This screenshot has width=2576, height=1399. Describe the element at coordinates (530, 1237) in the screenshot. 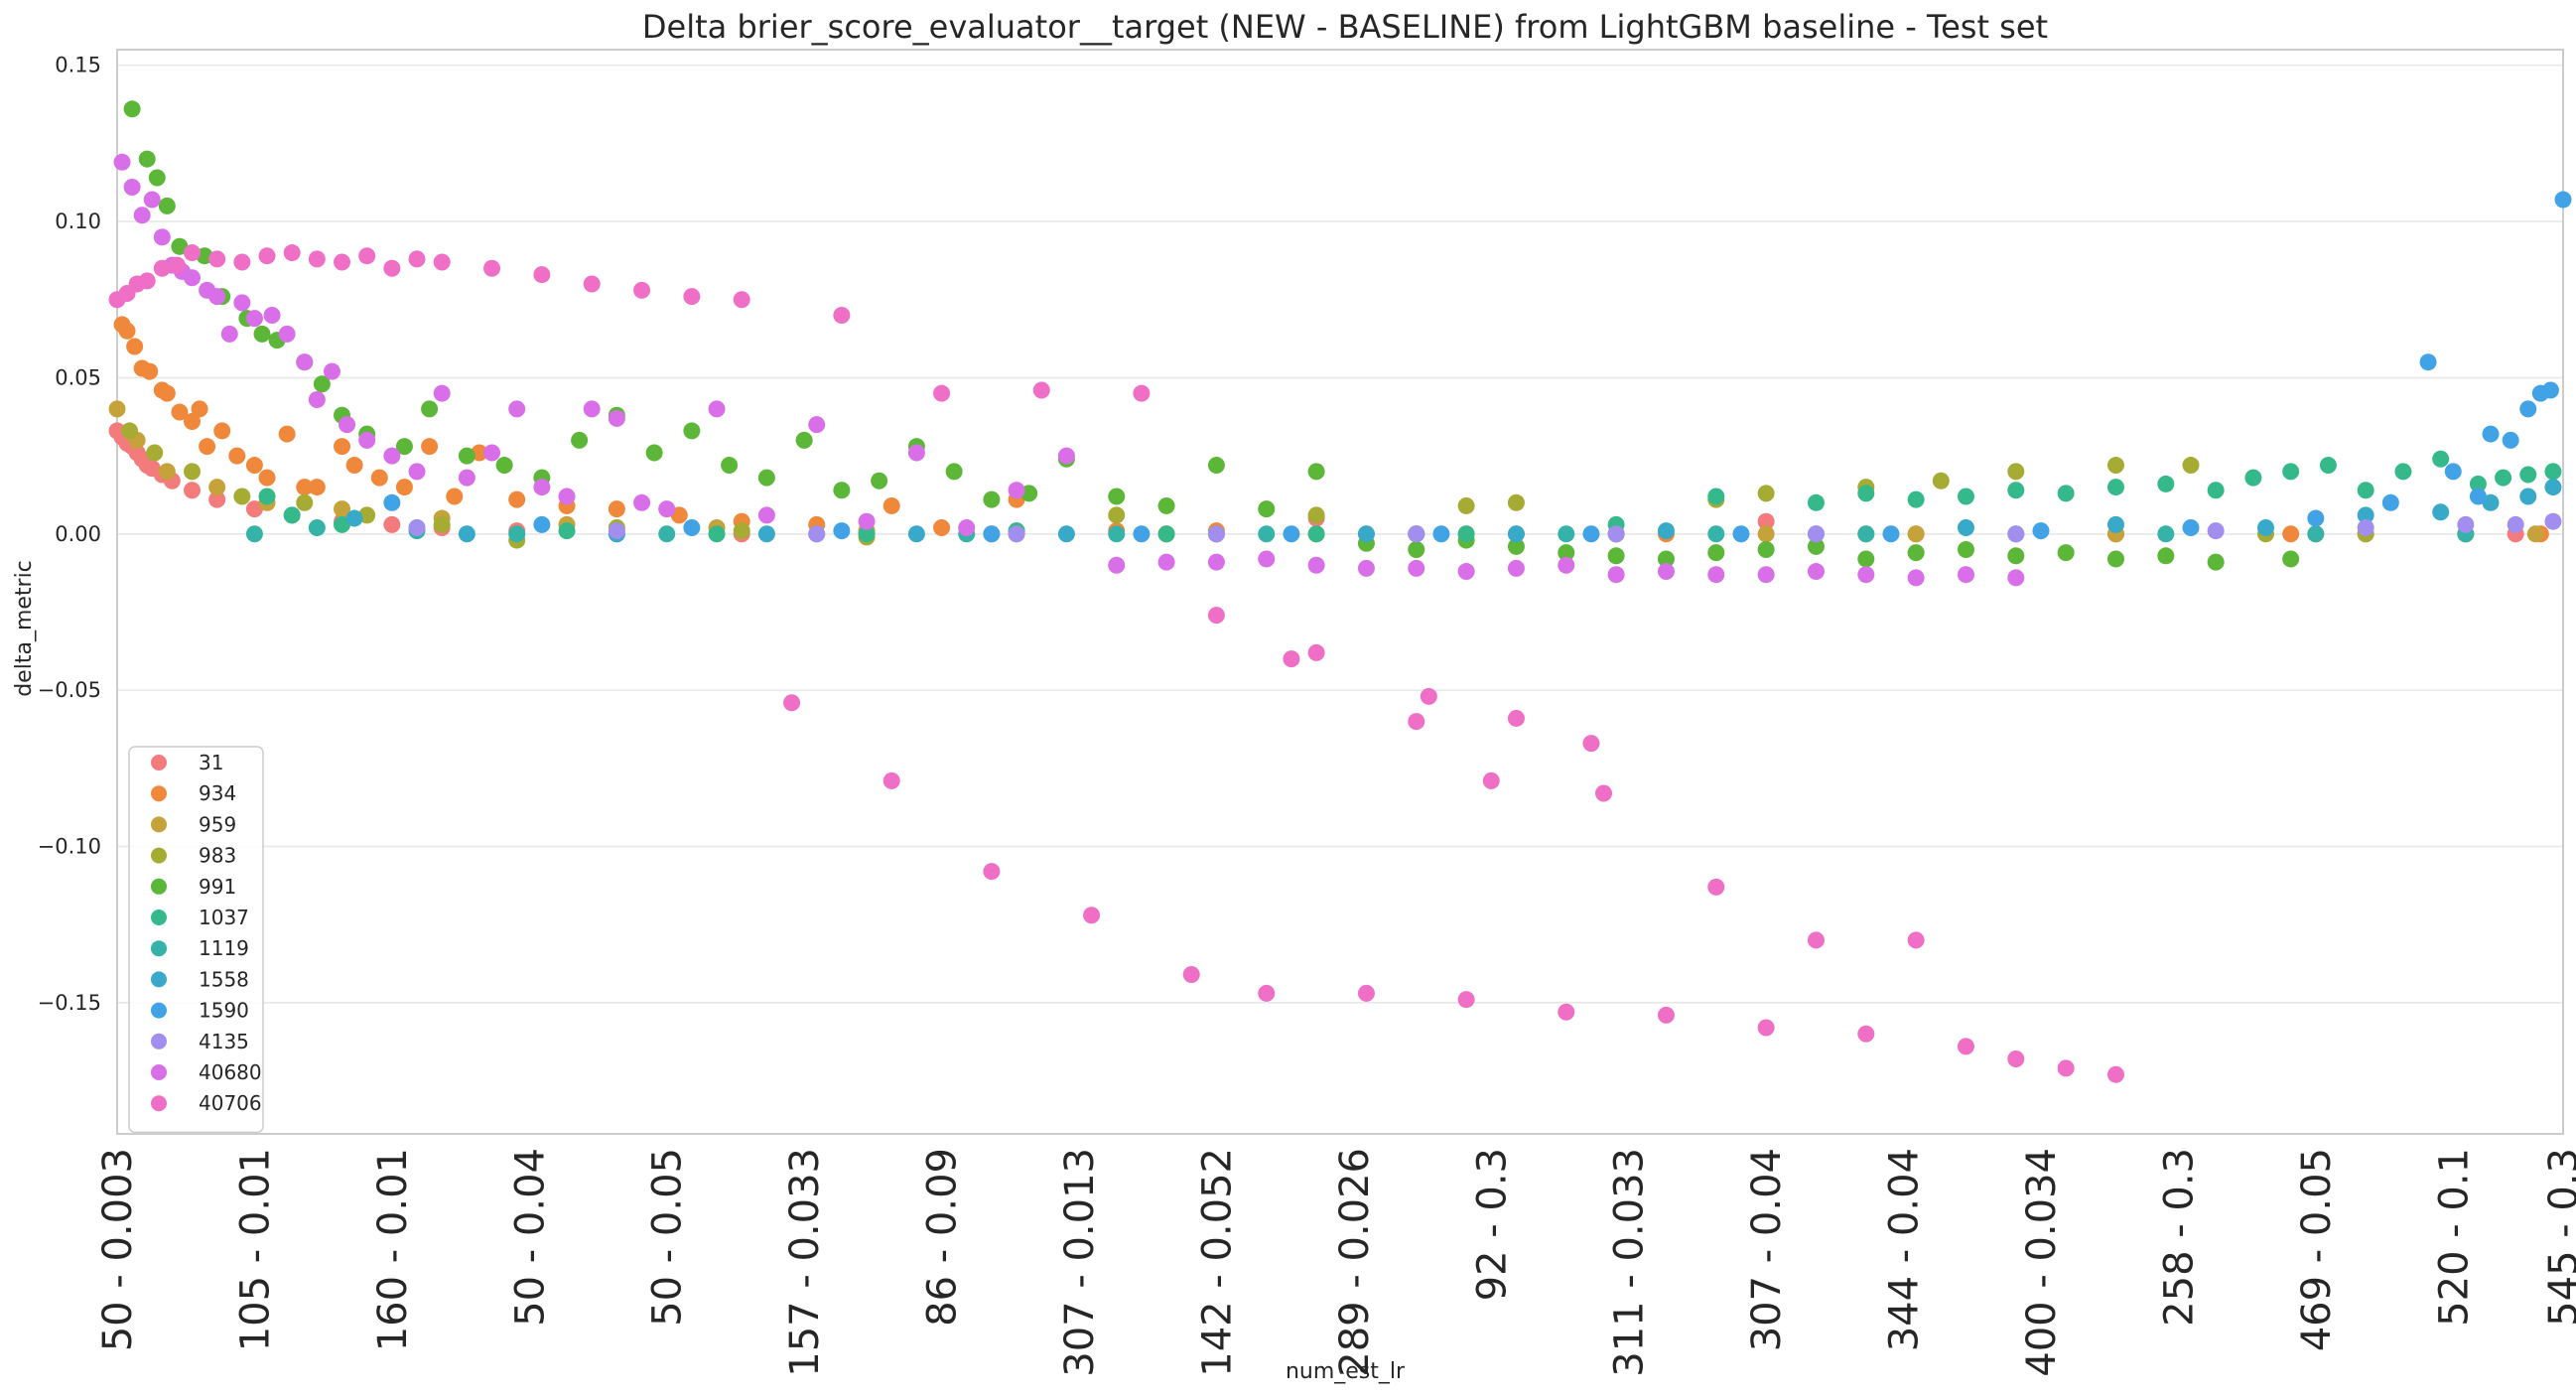

I see `x-tick-label: 50 - 0.04` at that location.